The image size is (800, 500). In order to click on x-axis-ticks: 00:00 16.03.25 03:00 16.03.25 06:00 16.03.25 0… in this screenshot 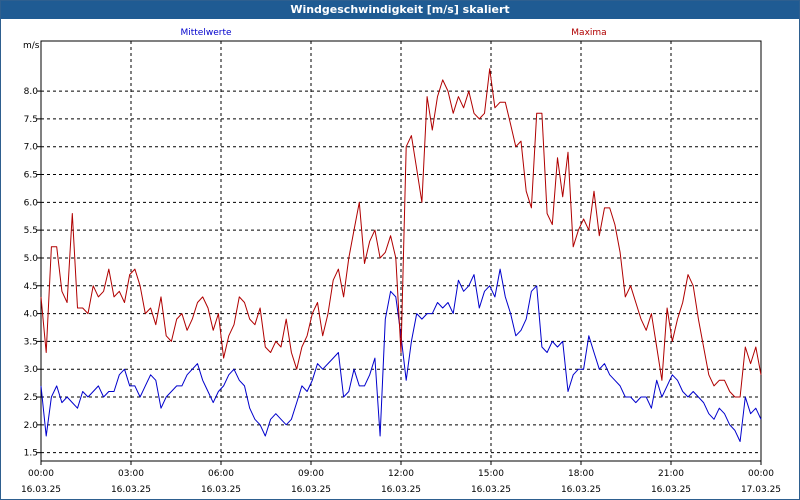, I will do `click(401, 478)`.